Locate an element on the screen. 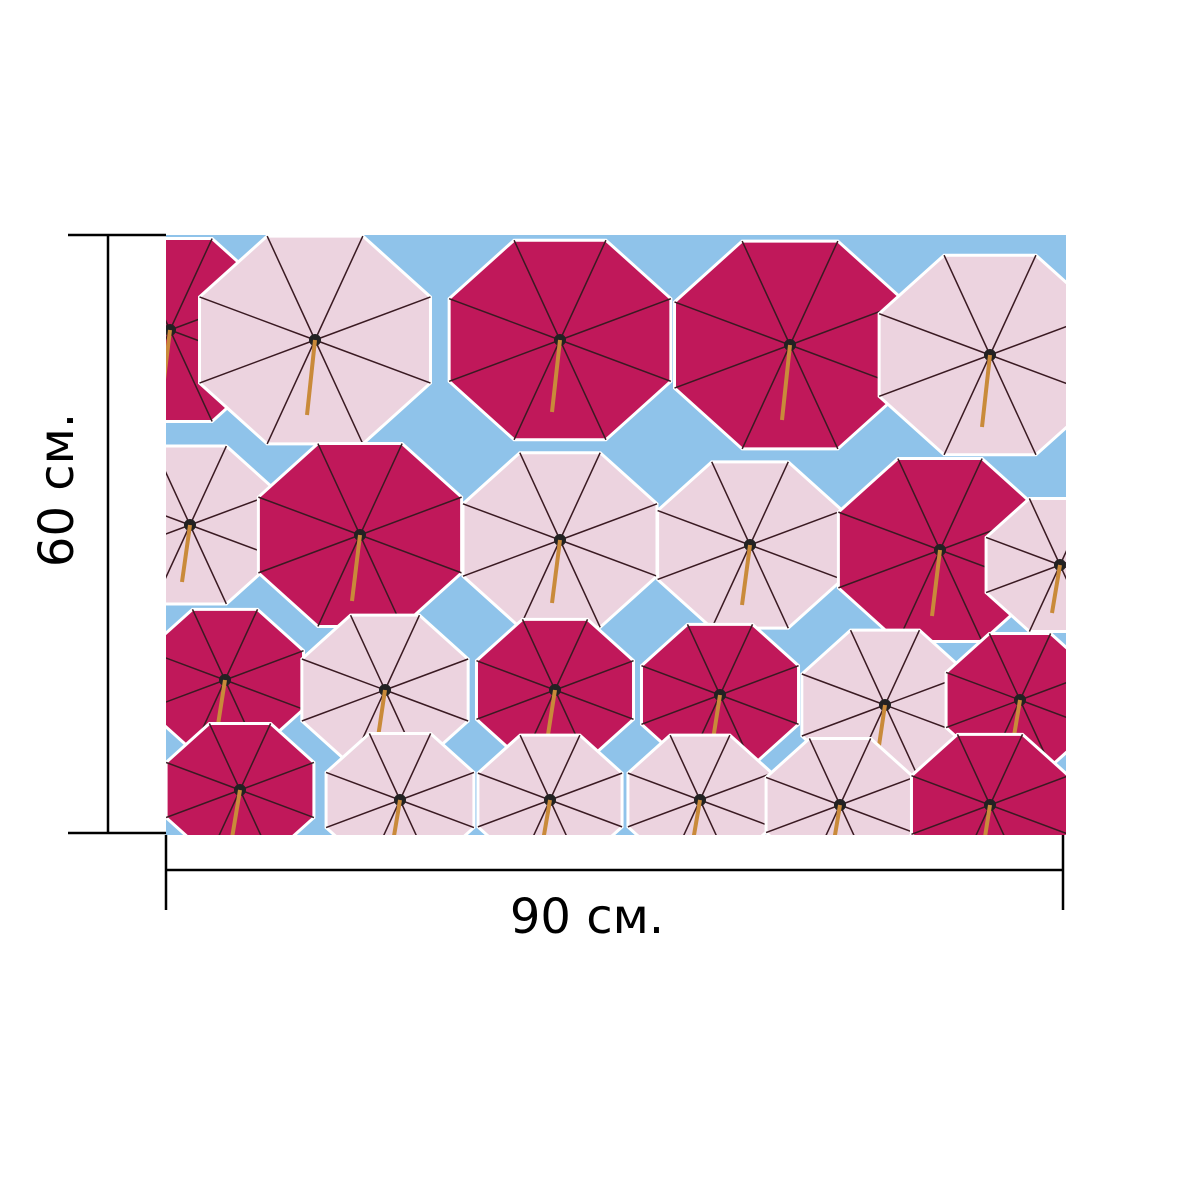 The width and height of the screenshot is (1200, 1200). width-label: 90 см. is located at coordinates (587, 917).